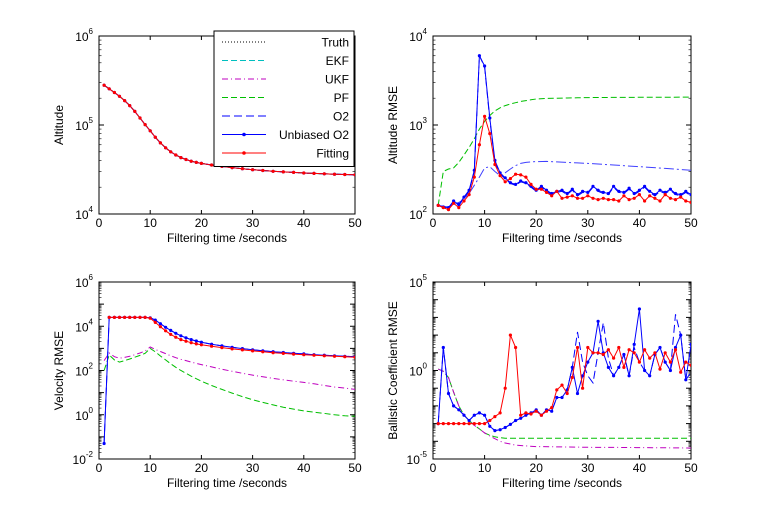 The width and height of the screenshot is (763, 512). What do you see at coordinates (335, 43) in the screenshot?
I see `legend-label-truth: Truth` at bounding box center [335, 43].